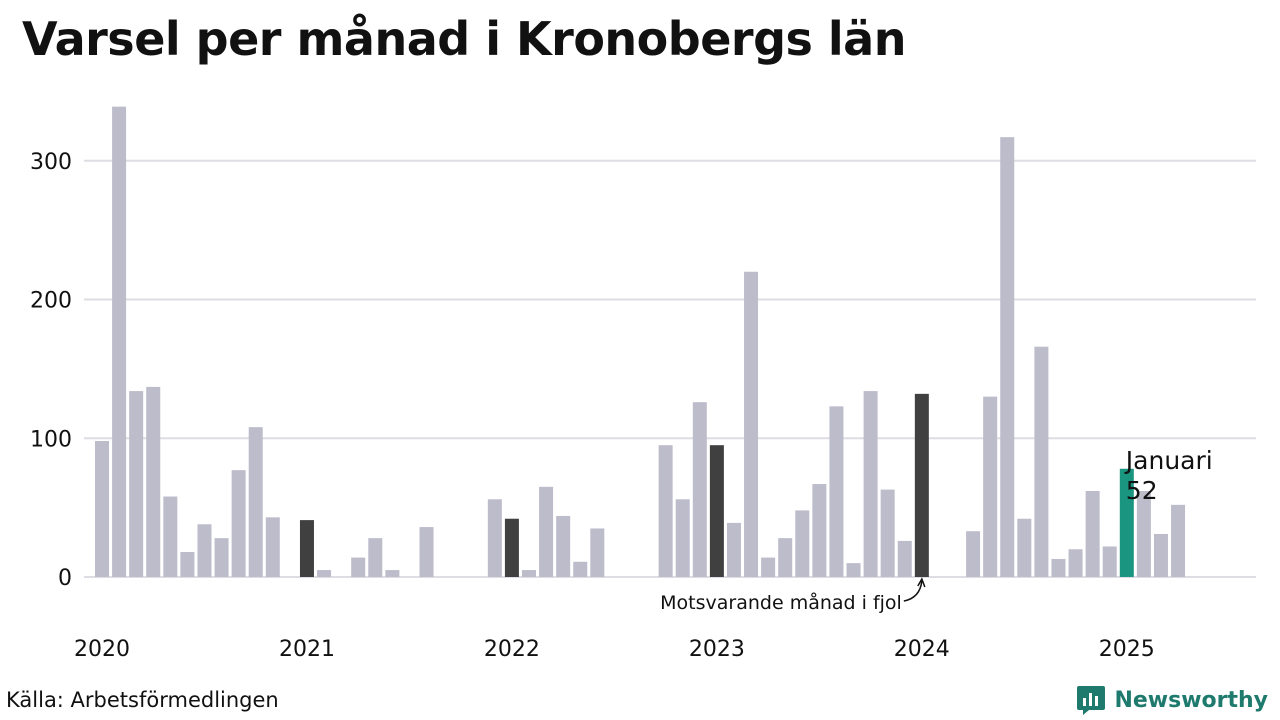 The width and height of the screenshot is (1280, 720). What do you see at coordinates (913, 591) in the screenshot?
I see `annotation-arrow` at bounding box center [913, 591].